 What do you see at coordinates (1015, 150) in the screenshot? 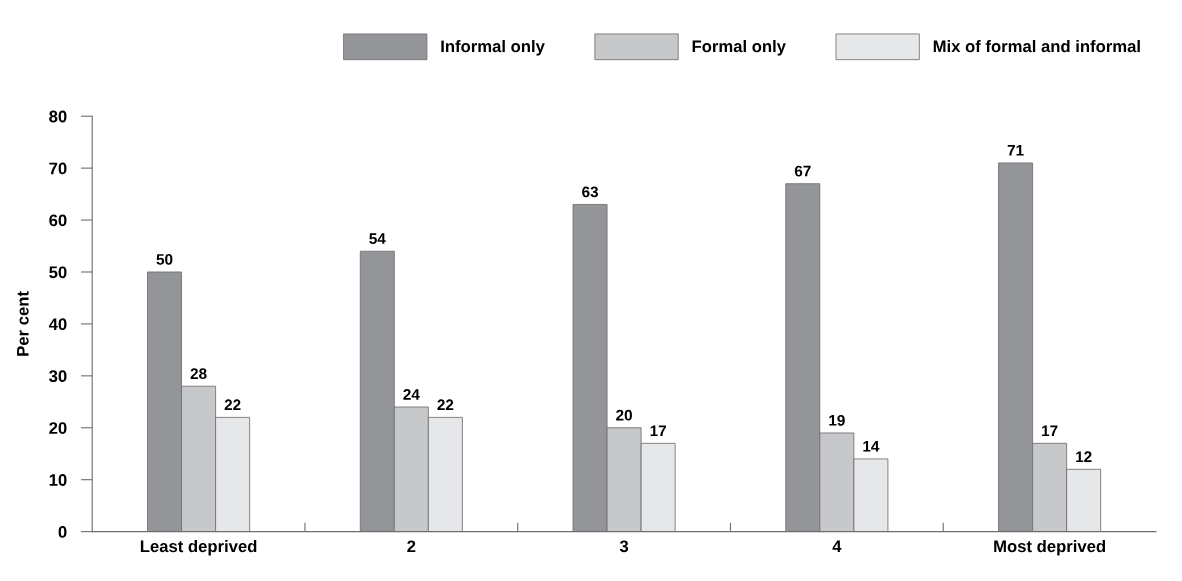
I see `data-label: 71` at bounding box center [1015, 150].